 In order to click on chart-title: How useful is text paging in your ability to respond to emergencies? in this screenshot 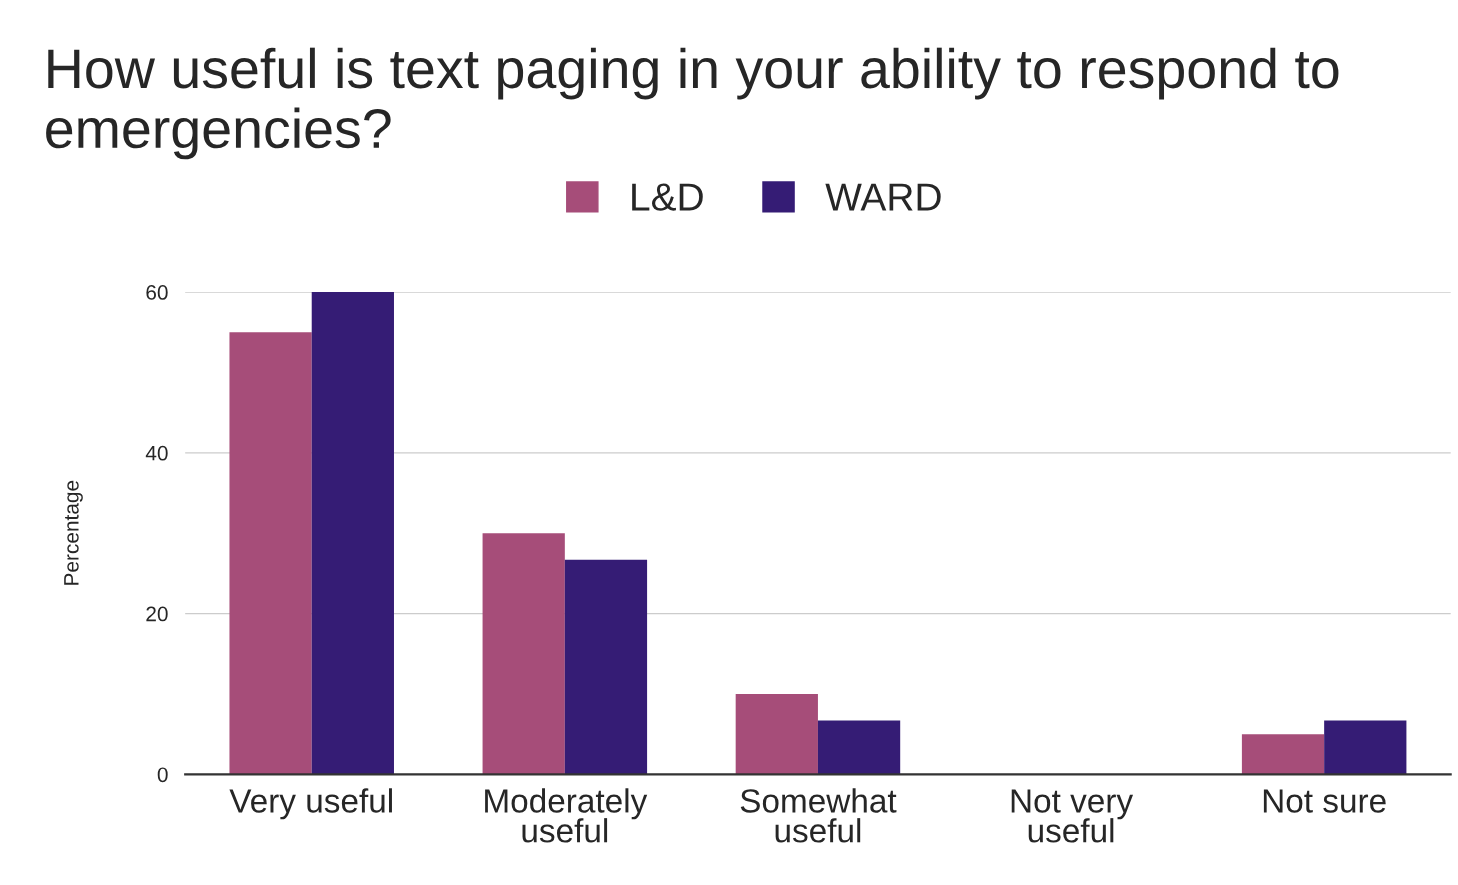, I will do `click(692, 103)`.